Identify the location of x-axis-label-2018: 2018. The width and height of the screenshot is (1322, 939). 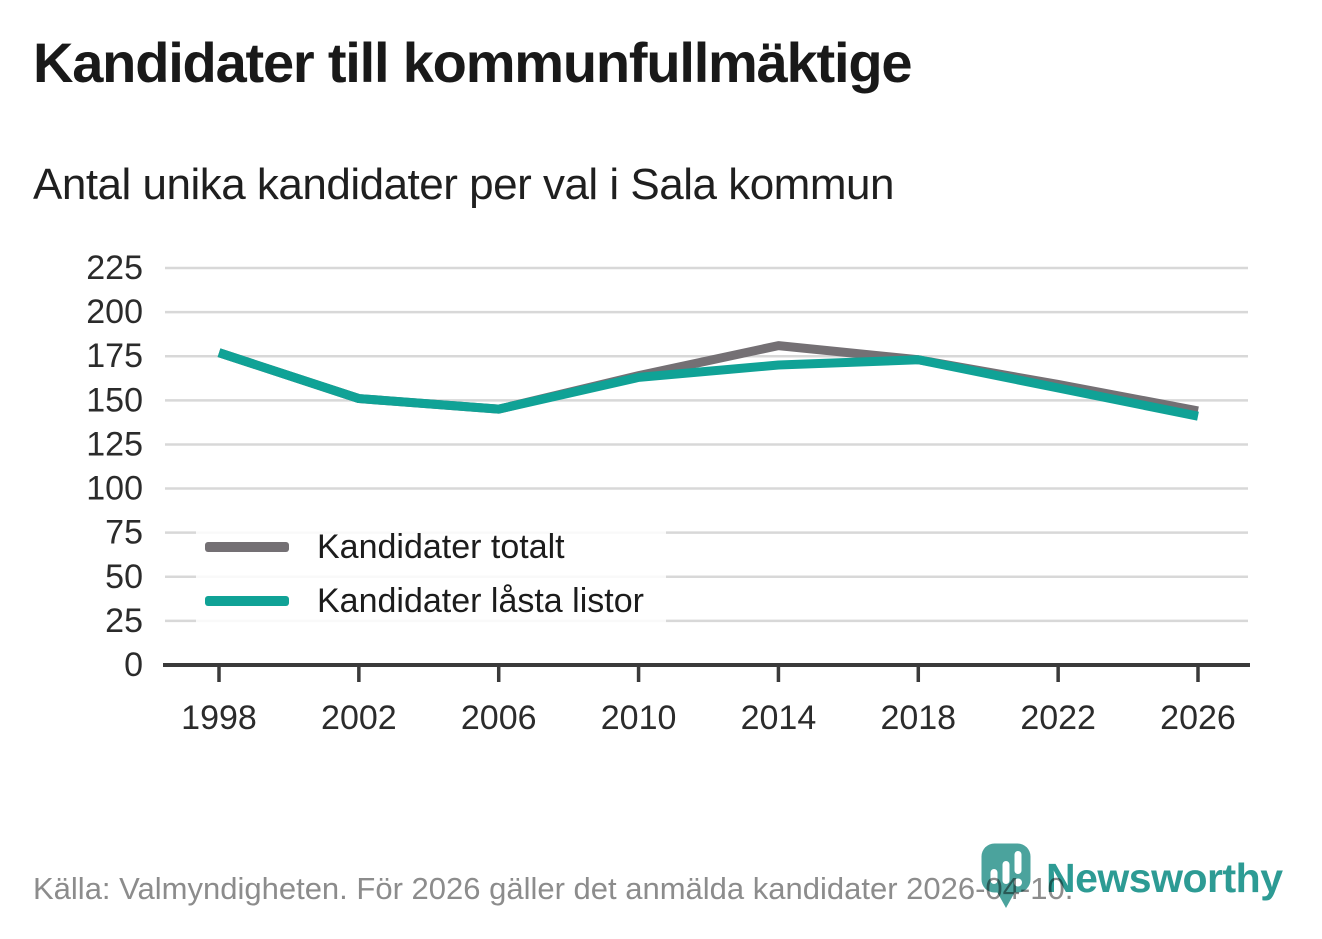
(918, 718).